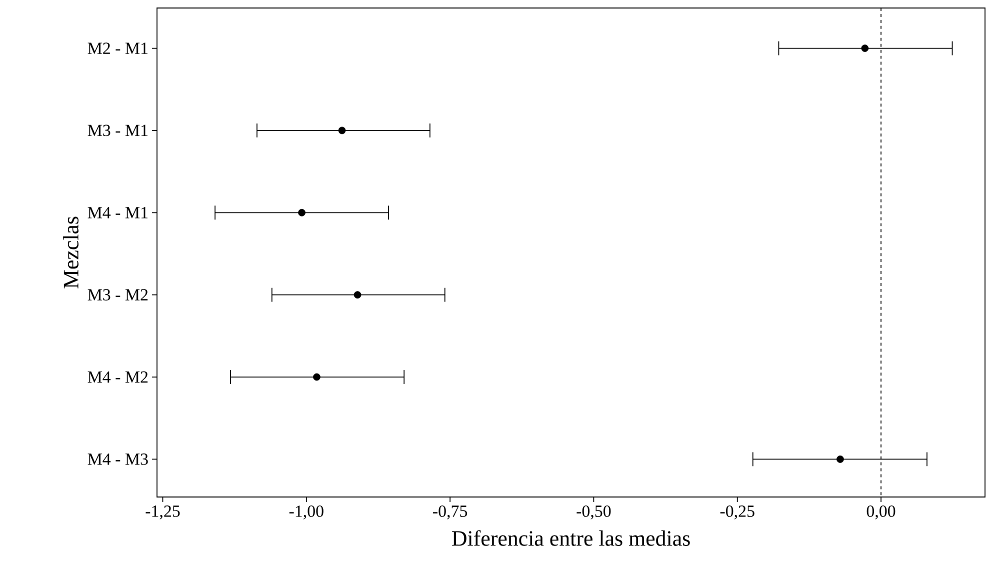 Image resolution: width=987 pixels, height=573 pixels. What do you see at coordinates (163, 513) in the screenshot?
I see `x-tick-label: -1,25` at bounding box center [163, 513].